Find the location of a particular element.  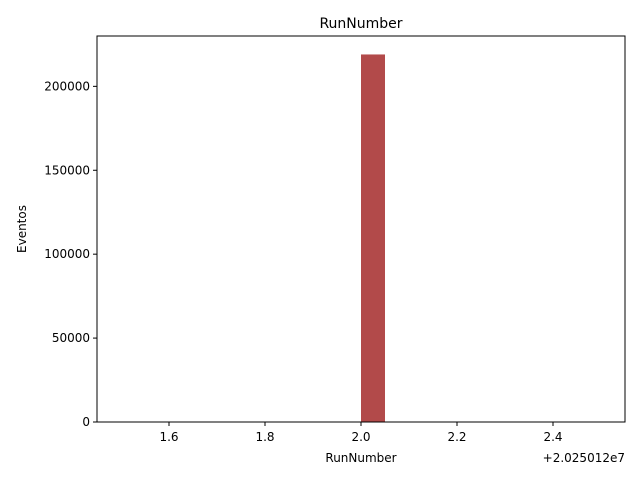

bars-group is located at coordinates (373, 238).